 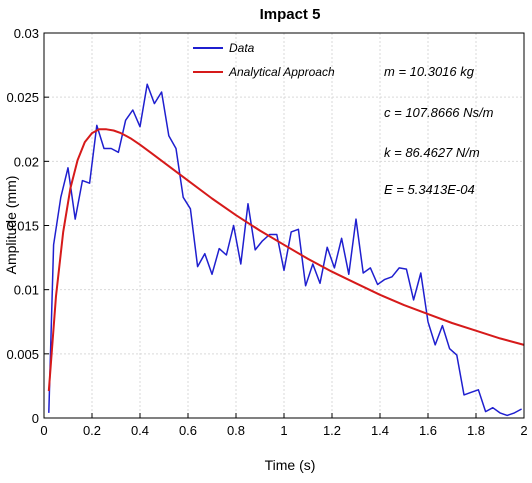 What do you see at coordinates (140, 430) in the screenshot?
I see `x-tick-label: 0.4` at bounding box center [140, 430].